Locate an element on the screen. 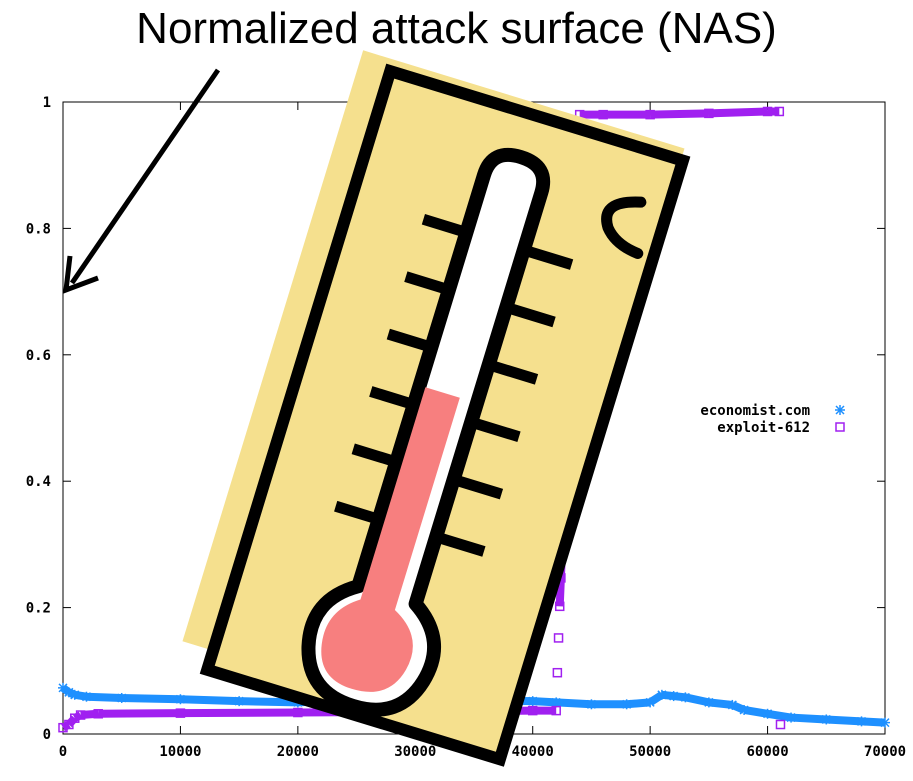  thermometer-mercury is located at coordinates (390, 539).